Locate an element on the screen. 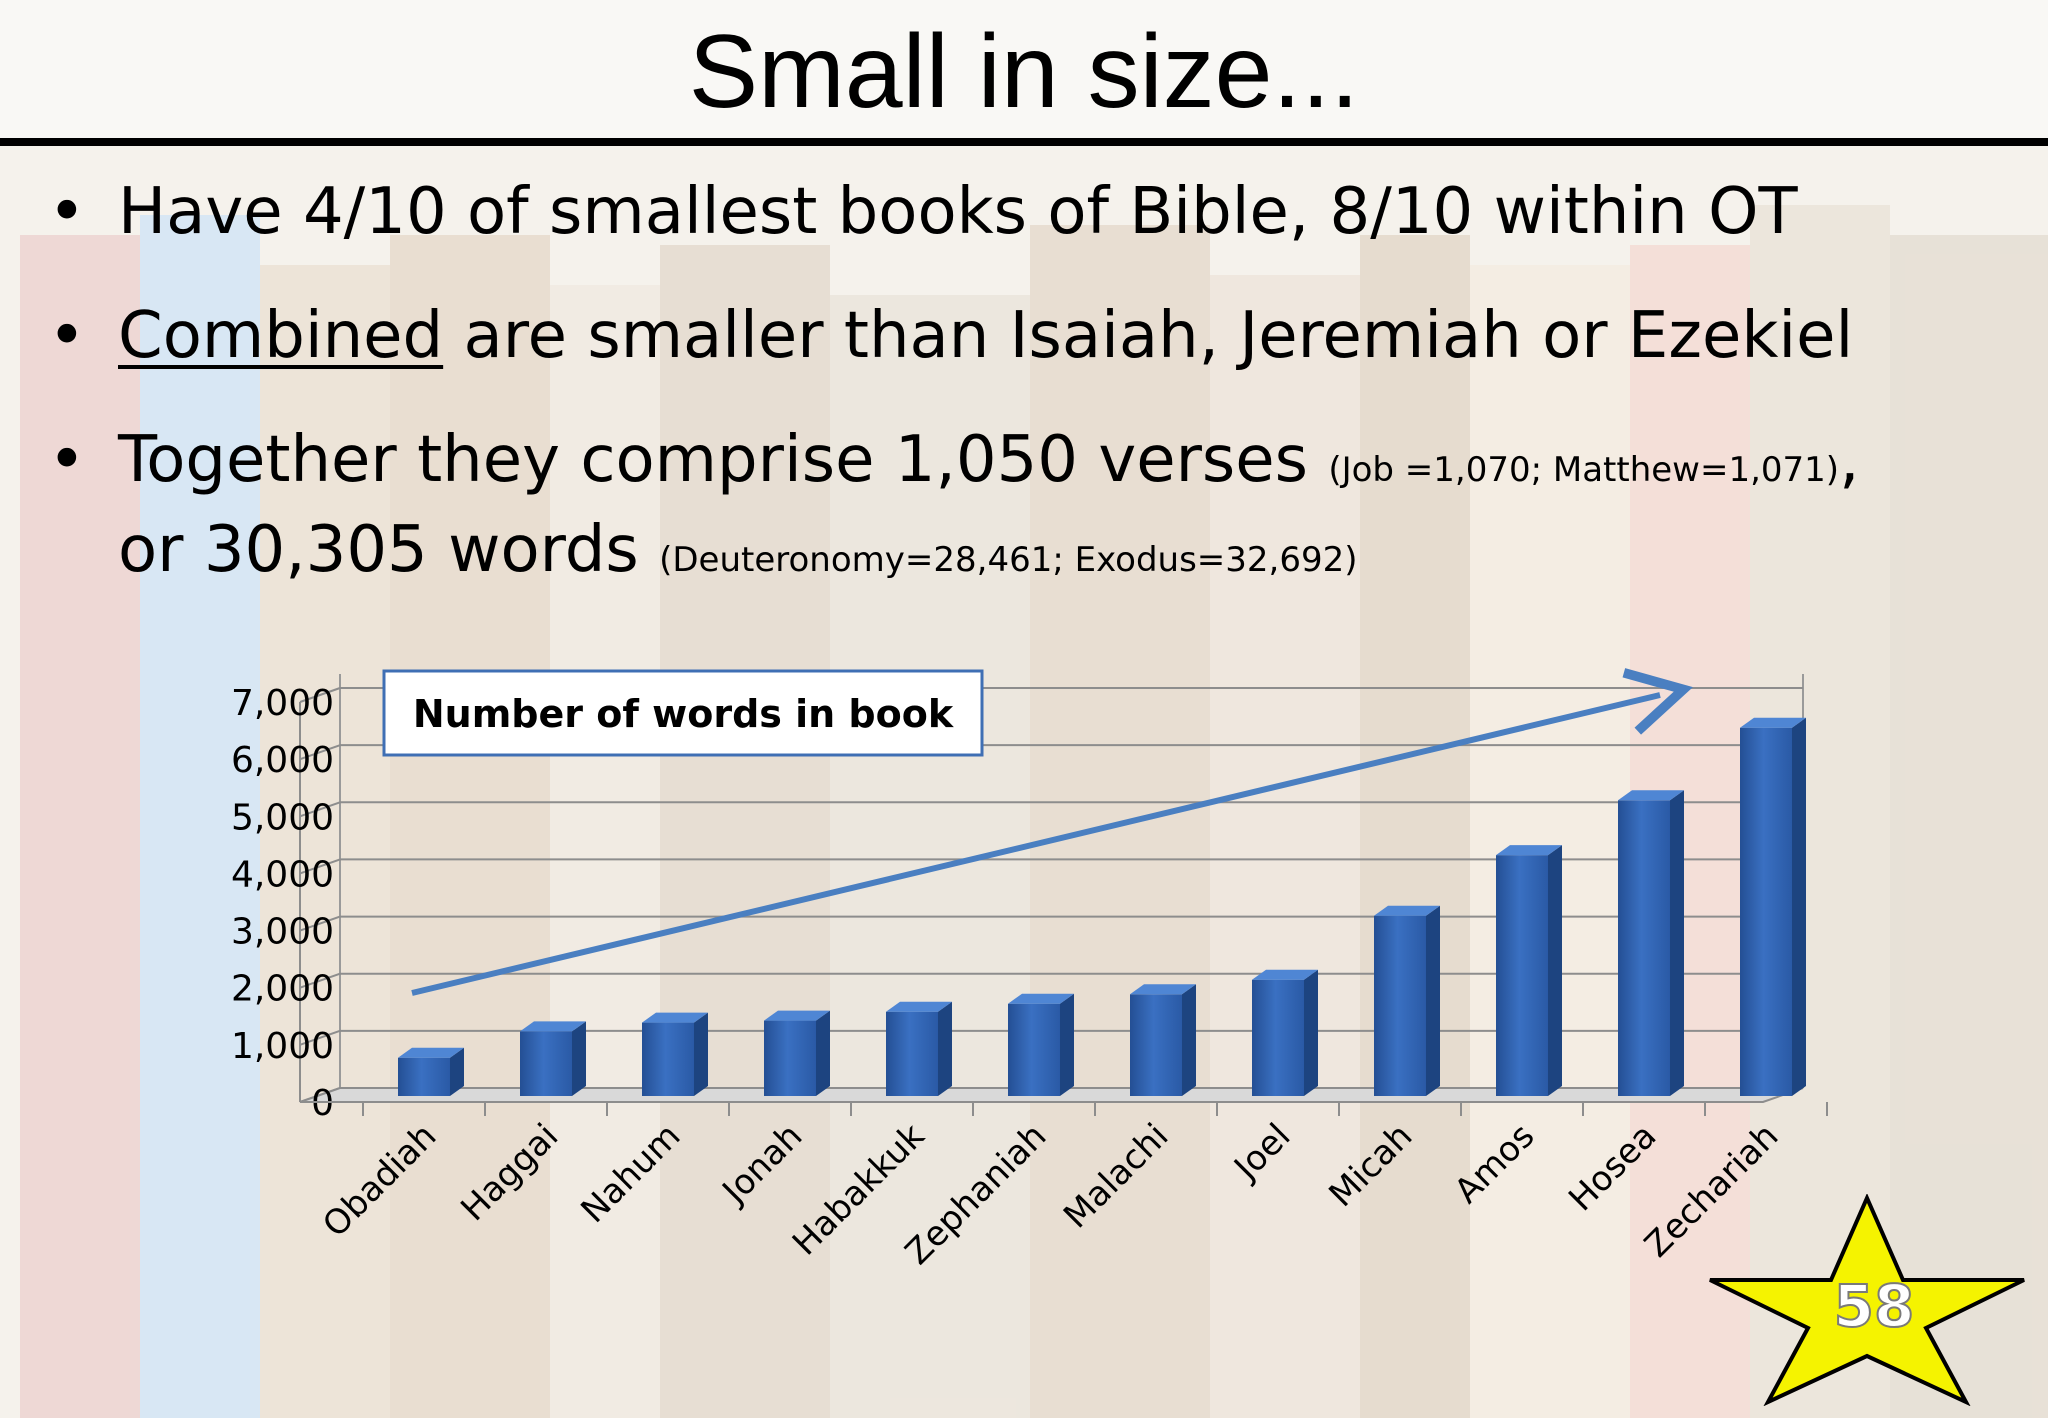 This screenshot has height=1418, width=2048. chart-title-box: Number of words in book is located at coordinates (683, 713).